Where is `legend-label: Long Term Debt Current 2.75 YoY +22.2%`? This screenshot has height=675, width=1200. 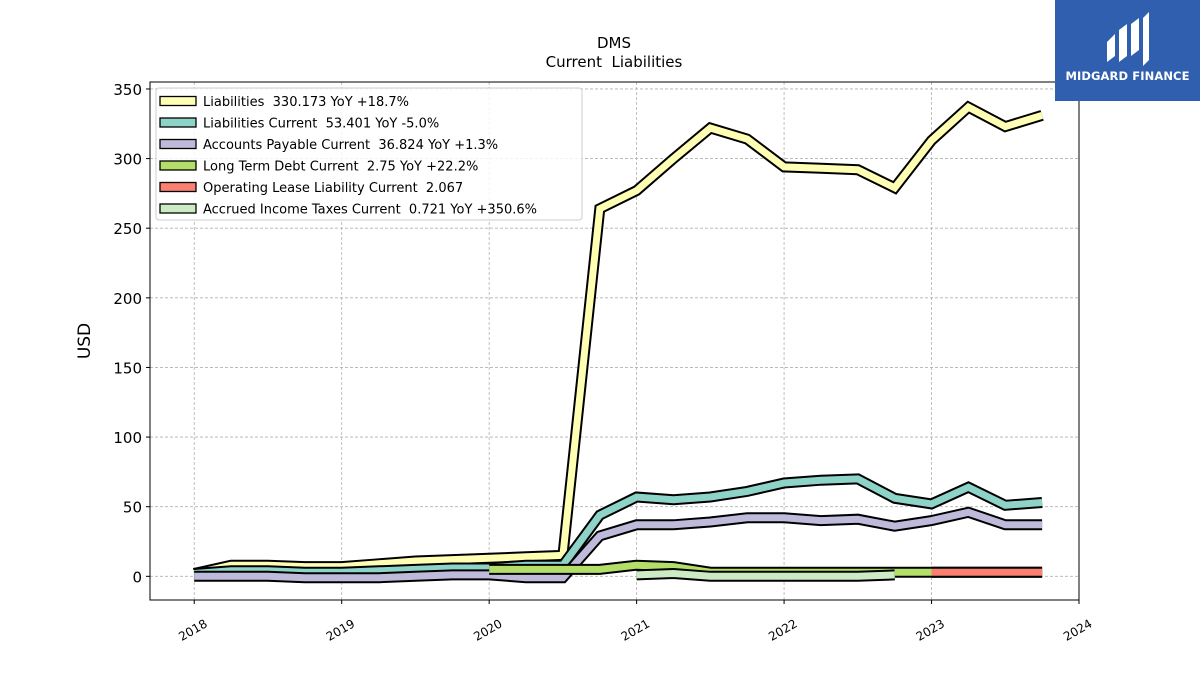
legend-label: Long Term Debt Current 2.75 YoY +22.2% is located at coordinates (340, 167).